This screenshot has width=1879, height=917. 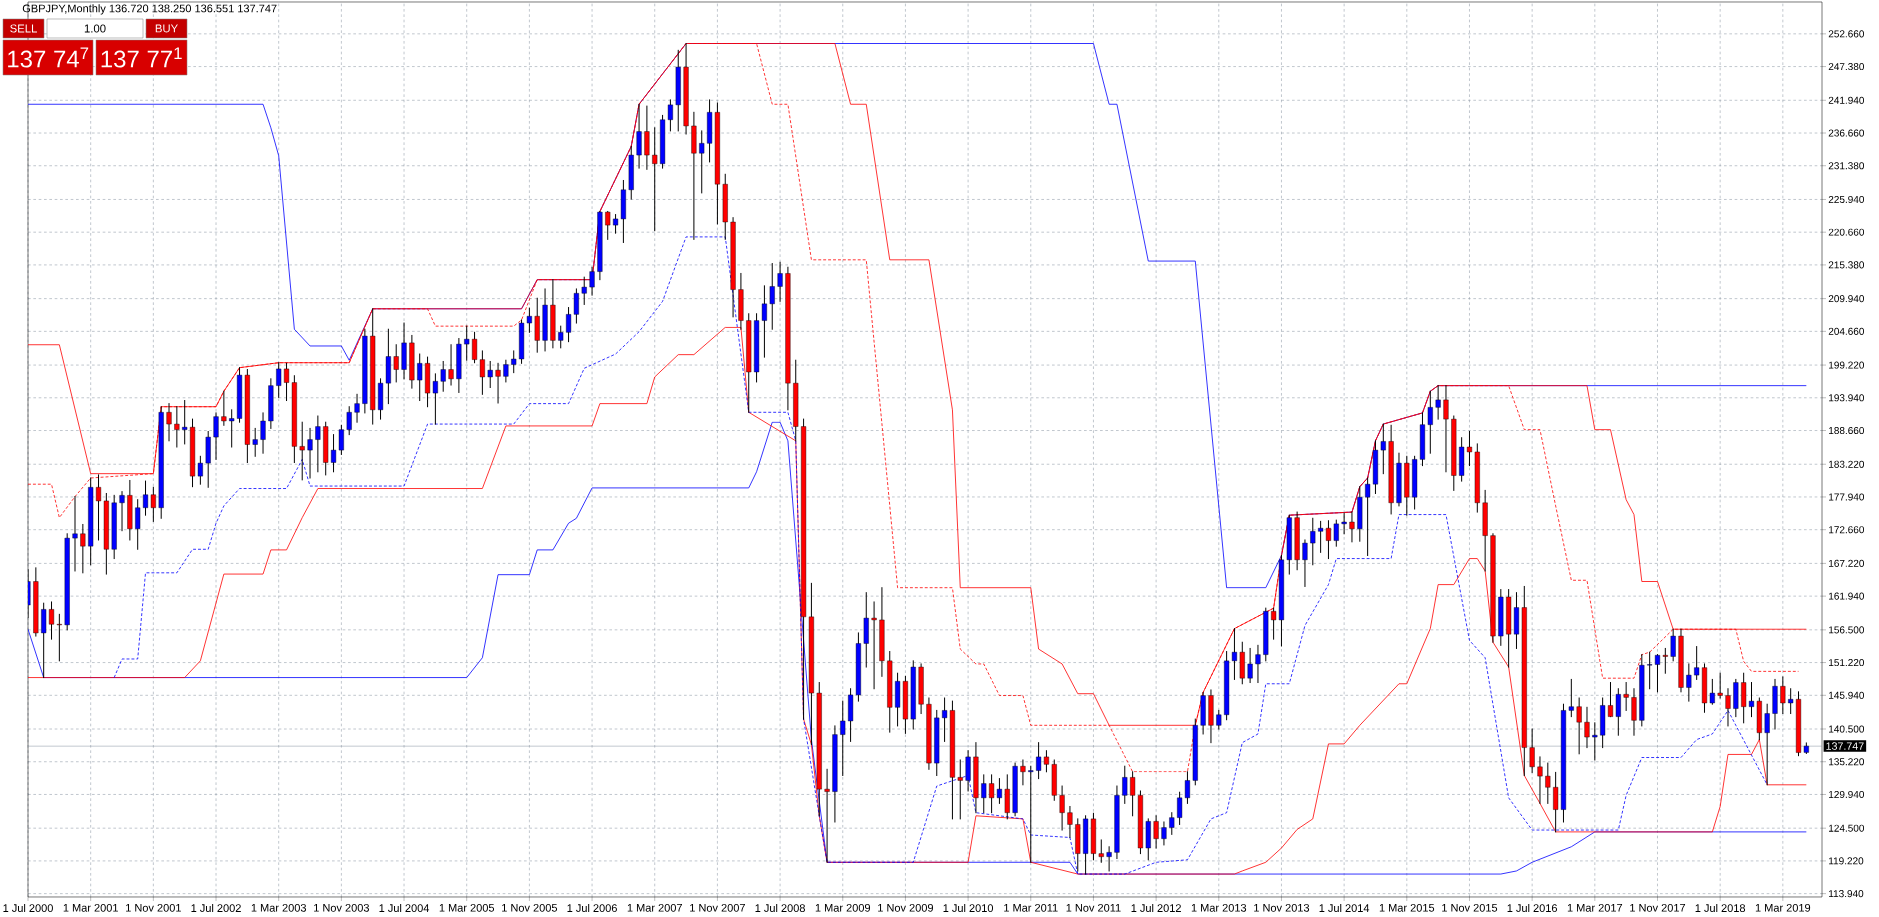 I want to click on y-tick-label: 236.660, so click(x=1846, y=133).